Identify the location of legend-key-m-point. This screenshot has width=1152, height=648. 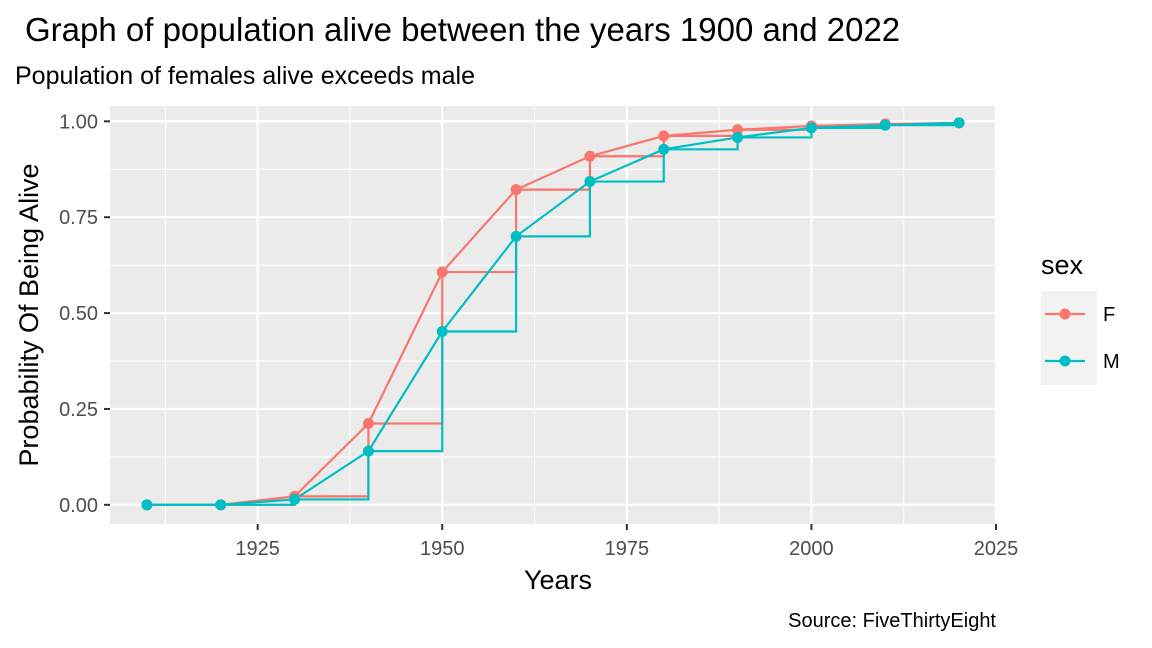
(1065, 361).